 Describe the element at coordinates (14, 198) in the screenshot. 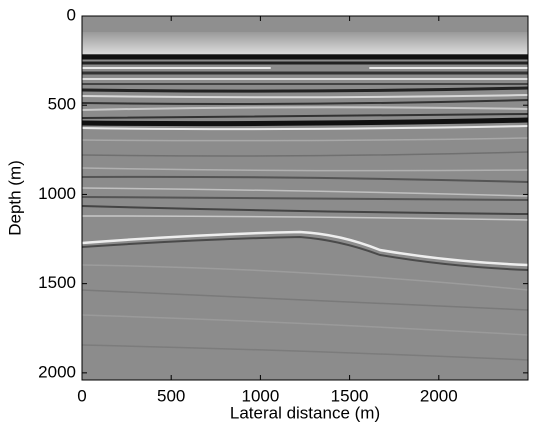

I see `y-axis-title: Depth (m)` at that location.